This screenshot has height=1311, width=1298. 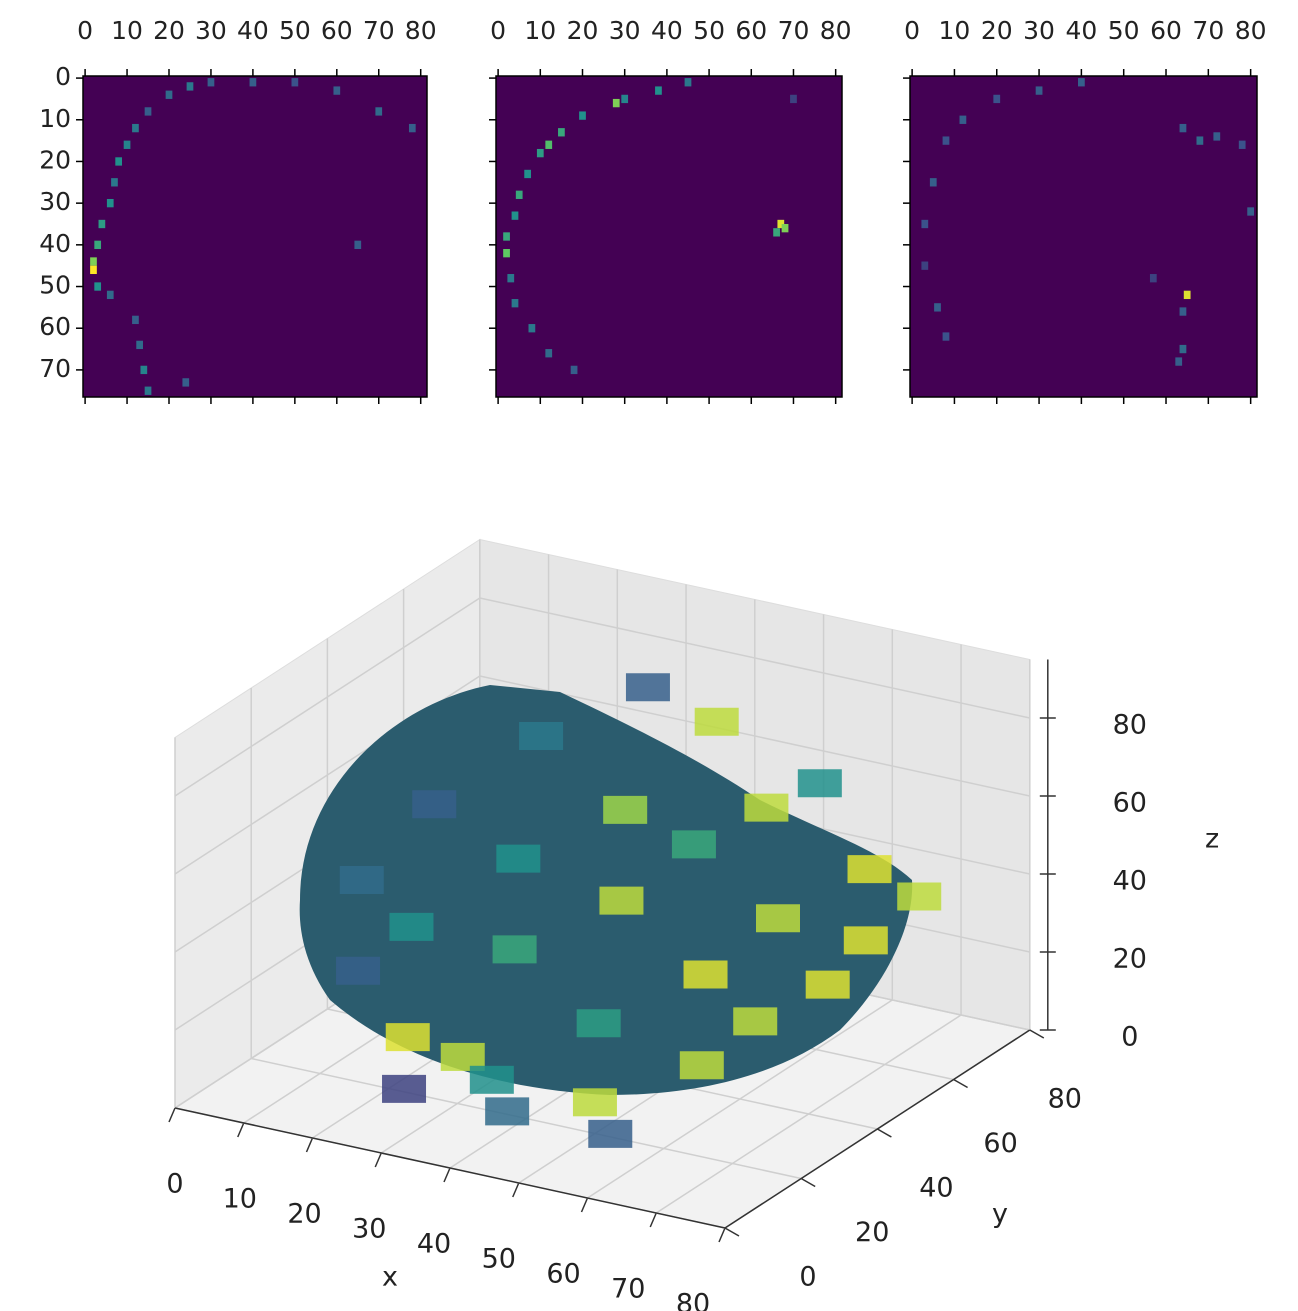 What do you see at coordinates (240, 1199) in the screenshot?
I see `x-tick-label: 10` at bounding box center [240, 1199].